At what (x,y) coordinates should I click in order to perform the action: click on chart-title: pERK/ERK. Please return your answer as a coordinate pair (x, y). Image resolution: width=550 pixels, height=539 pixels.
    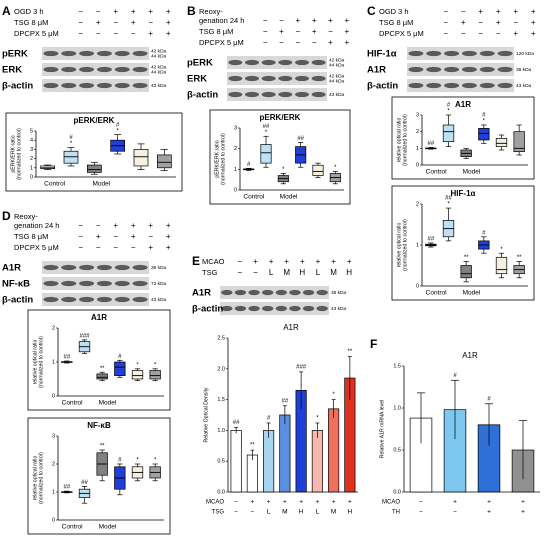
    Looking at the image, I should click on (94, 120).